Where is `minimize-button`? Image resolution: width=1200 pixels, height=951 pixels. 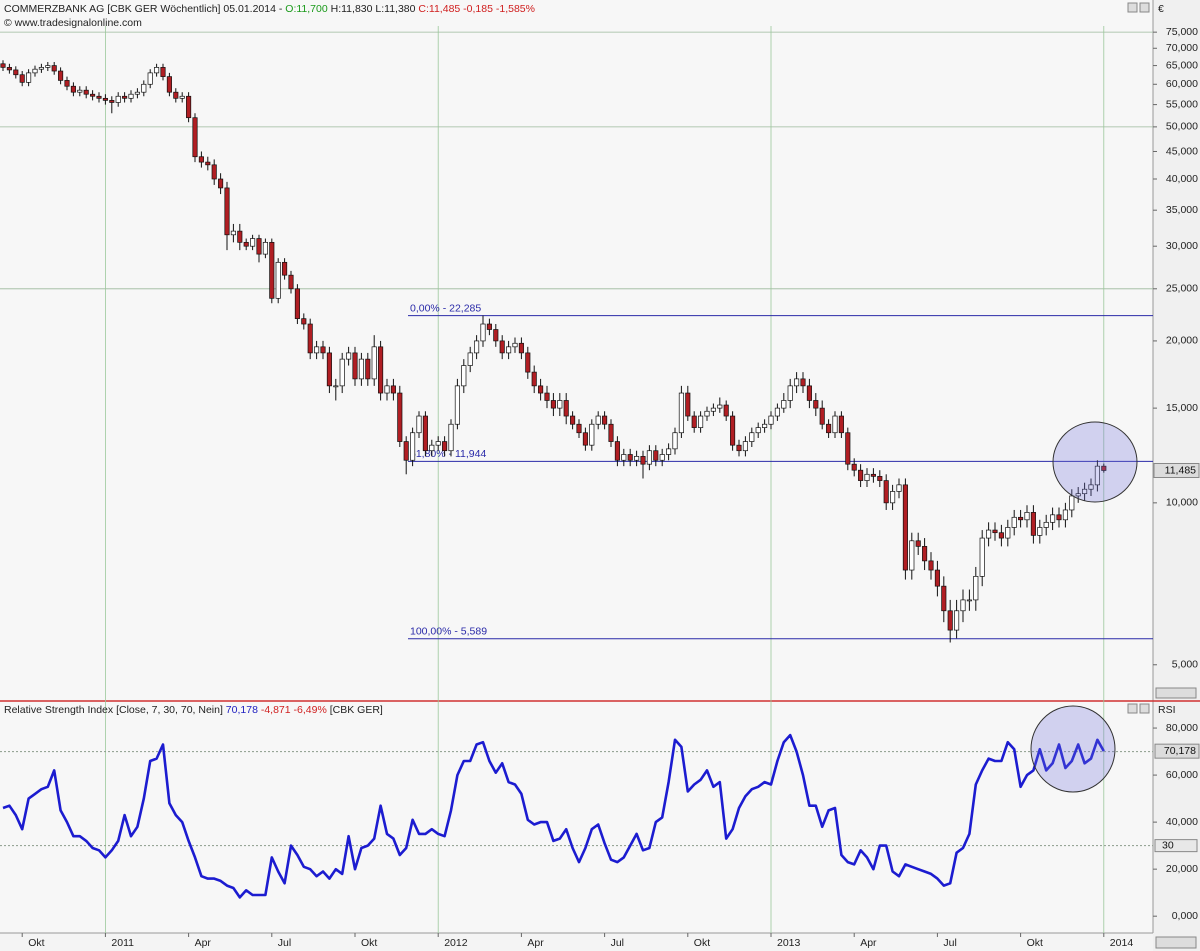 minimize-button is located at coordinates (1132, 7).